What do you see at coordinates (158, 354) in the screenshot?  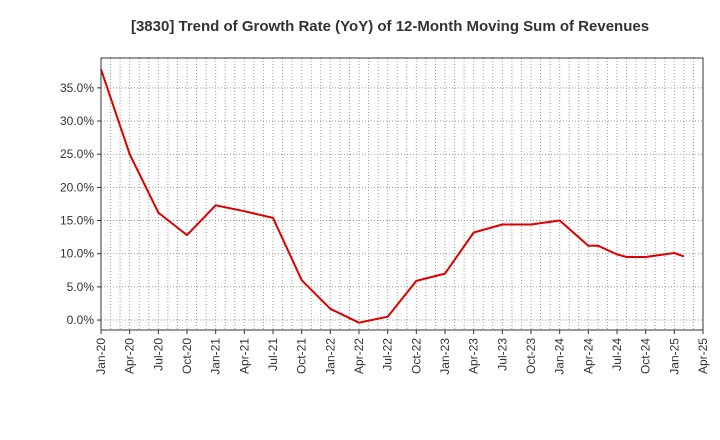 I see `x-tick-label: Jul-20` at bounding box center [158, 354].